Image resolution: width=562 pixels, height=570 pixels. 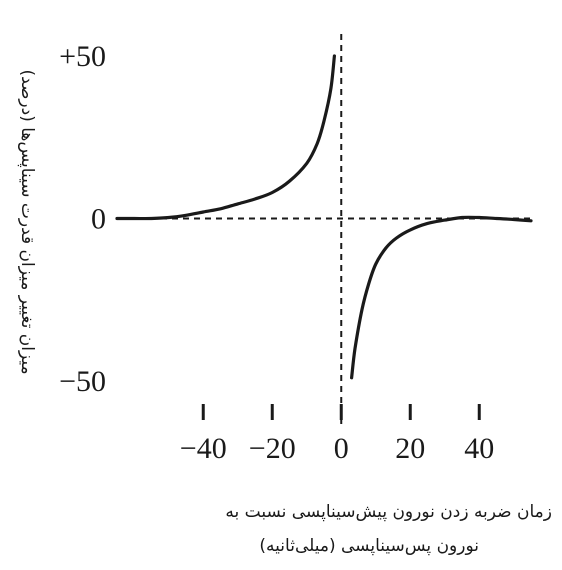 What do you see at coordinates (369, 546) in the screenshot?
I see `x-axis-title-line2: نورون پس‌سیناپسی (میلی‌ثانیه)` at bounding box center [369, 546].